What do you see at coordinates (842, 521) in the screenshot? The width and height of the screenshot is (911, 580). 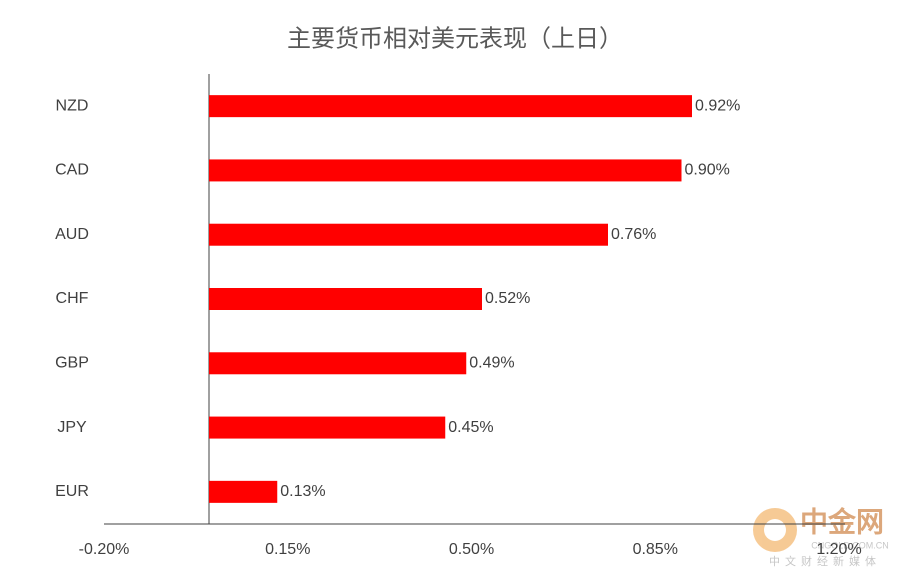 I see `logo-name: 中金网` at bounding box center [842, 521].